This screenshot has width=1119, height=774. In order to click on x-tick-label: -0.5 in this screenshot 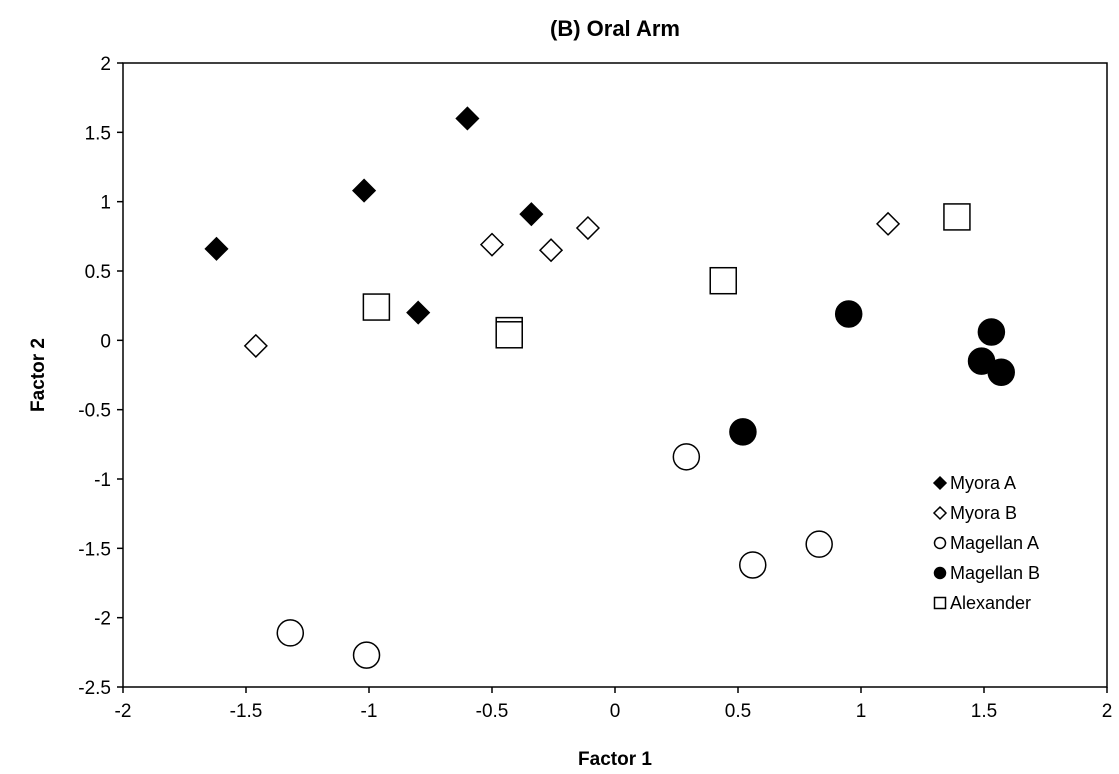, I will do `click(492, 711)`.